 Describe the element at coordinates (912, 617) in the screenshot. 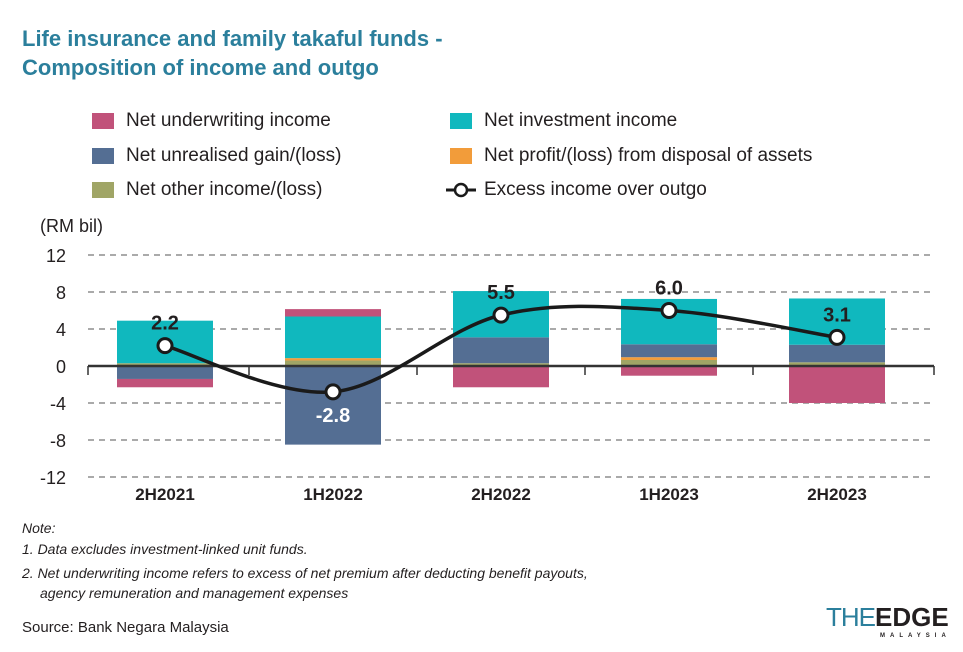

I see `logo-edge: EDGE` at that location.